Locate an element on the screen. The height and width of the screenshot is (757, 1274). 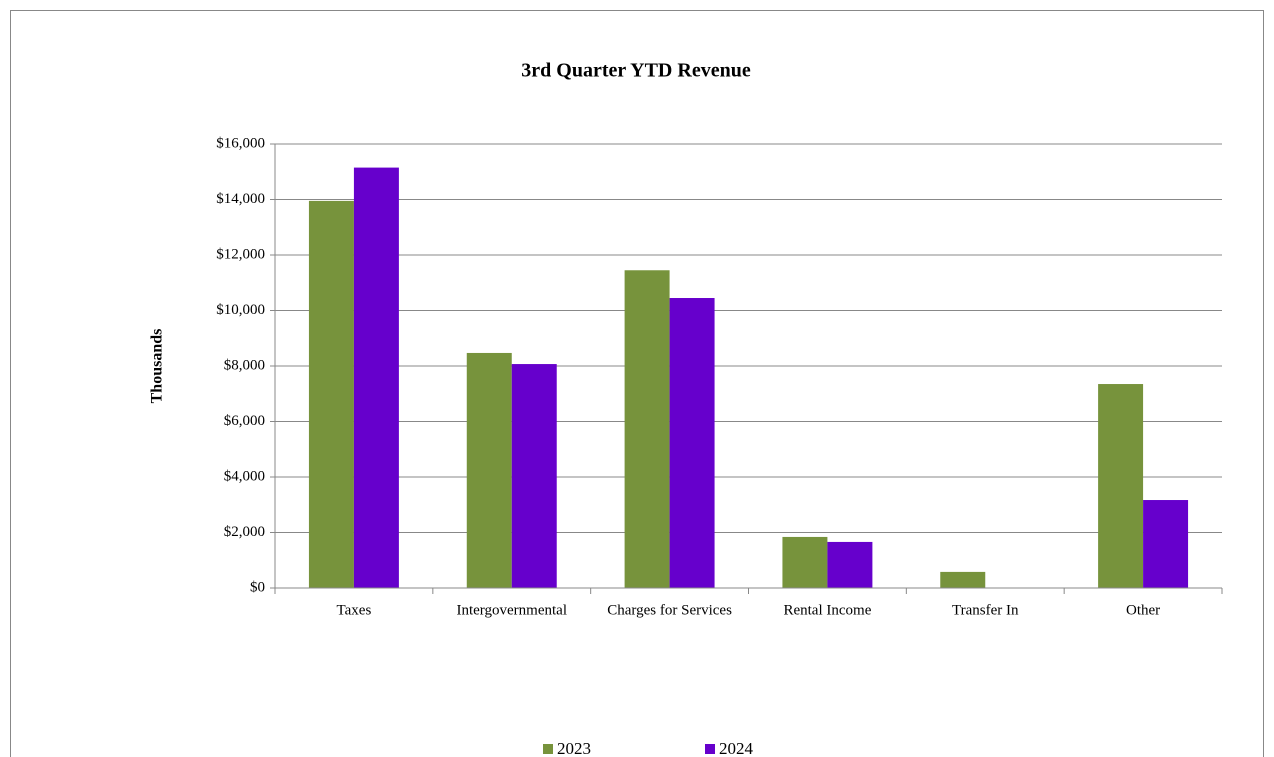
x-tick-label: Taxes is located at coordinates (354, 610).